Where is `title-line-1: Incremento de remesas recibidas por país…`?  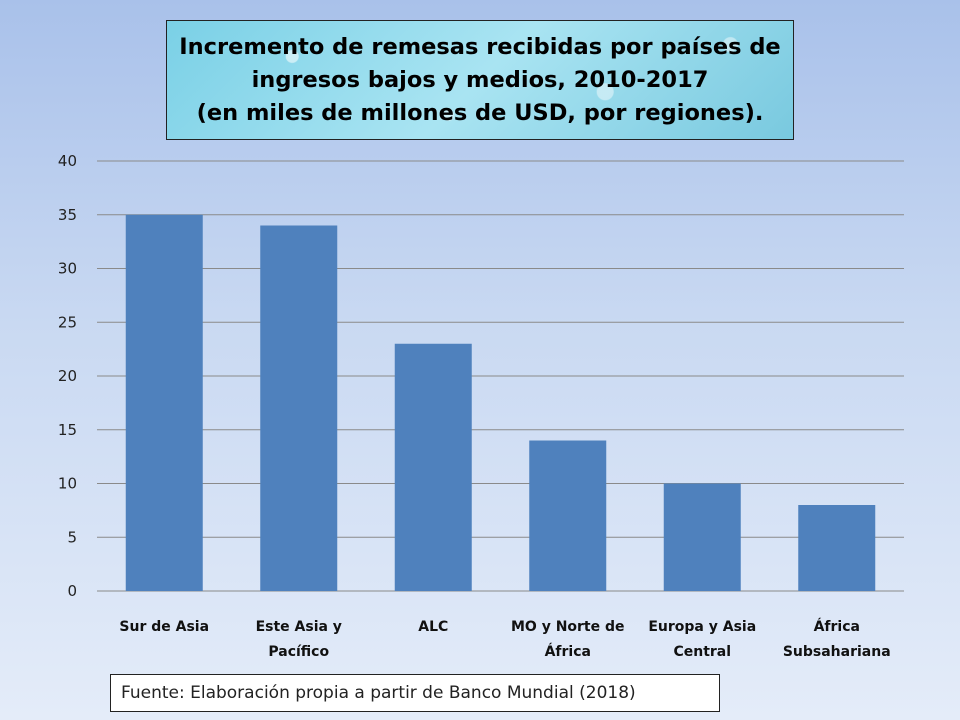
title-line-1: Incremento de remesas recibidas por país… is located at coordinates (480, 46).